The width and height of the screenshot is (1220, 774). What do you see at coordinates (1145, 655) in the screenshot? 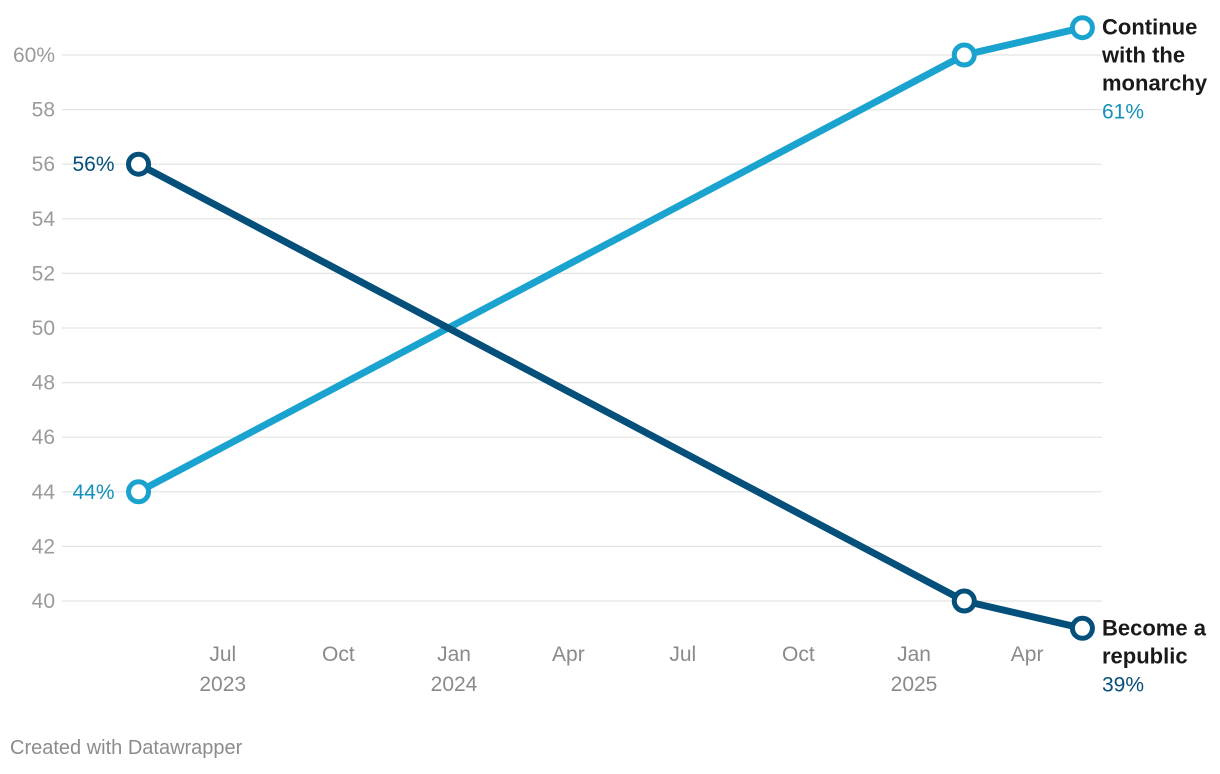
I see `series-name-label: republic` at bounding box center [1145, 655].